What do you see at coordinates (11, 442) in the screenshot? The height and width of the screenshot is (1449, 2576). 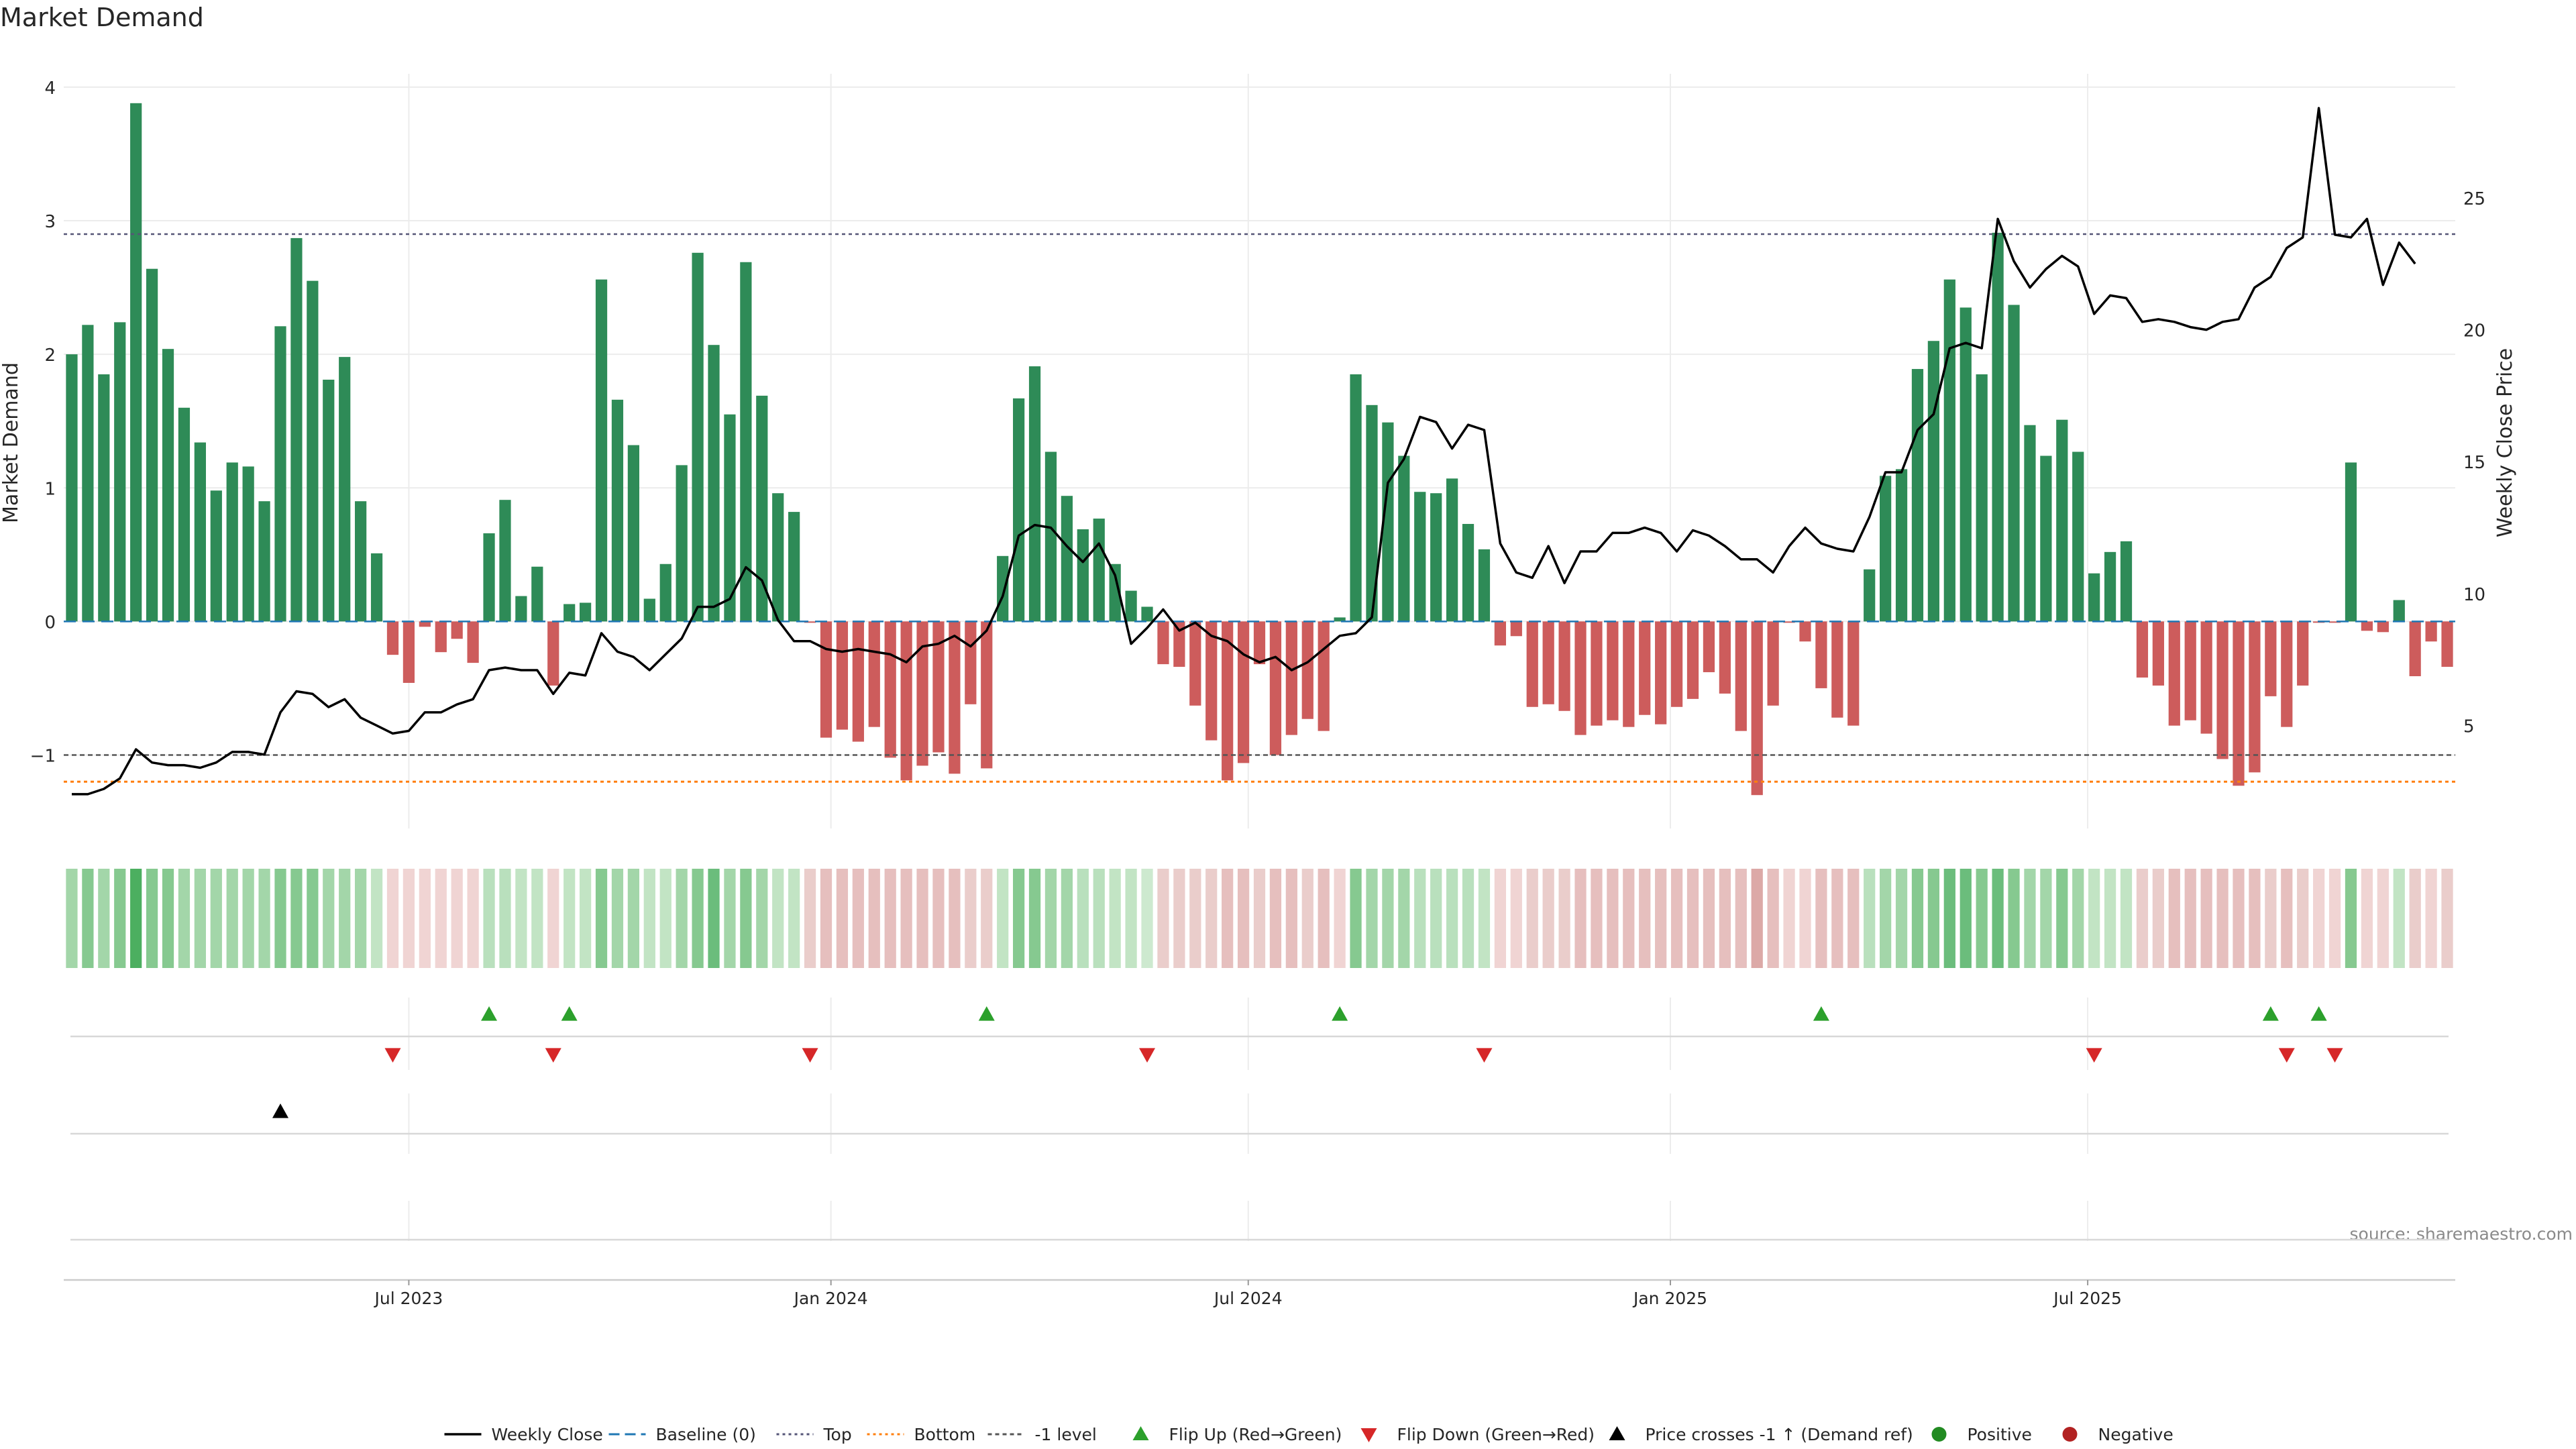 I see `left-axis-label: Market Demand` at bounding box center [11, 442].